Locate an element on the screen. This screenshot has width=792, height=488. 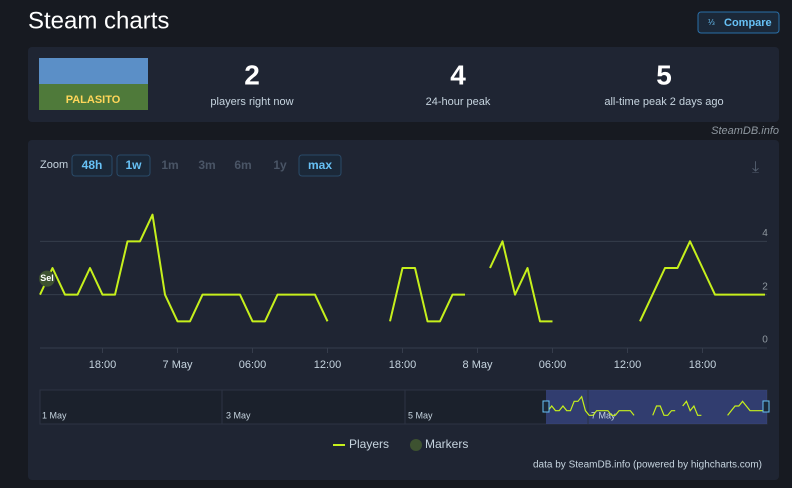
game-image-text: PALASITO is located at coordinates (93, 100).